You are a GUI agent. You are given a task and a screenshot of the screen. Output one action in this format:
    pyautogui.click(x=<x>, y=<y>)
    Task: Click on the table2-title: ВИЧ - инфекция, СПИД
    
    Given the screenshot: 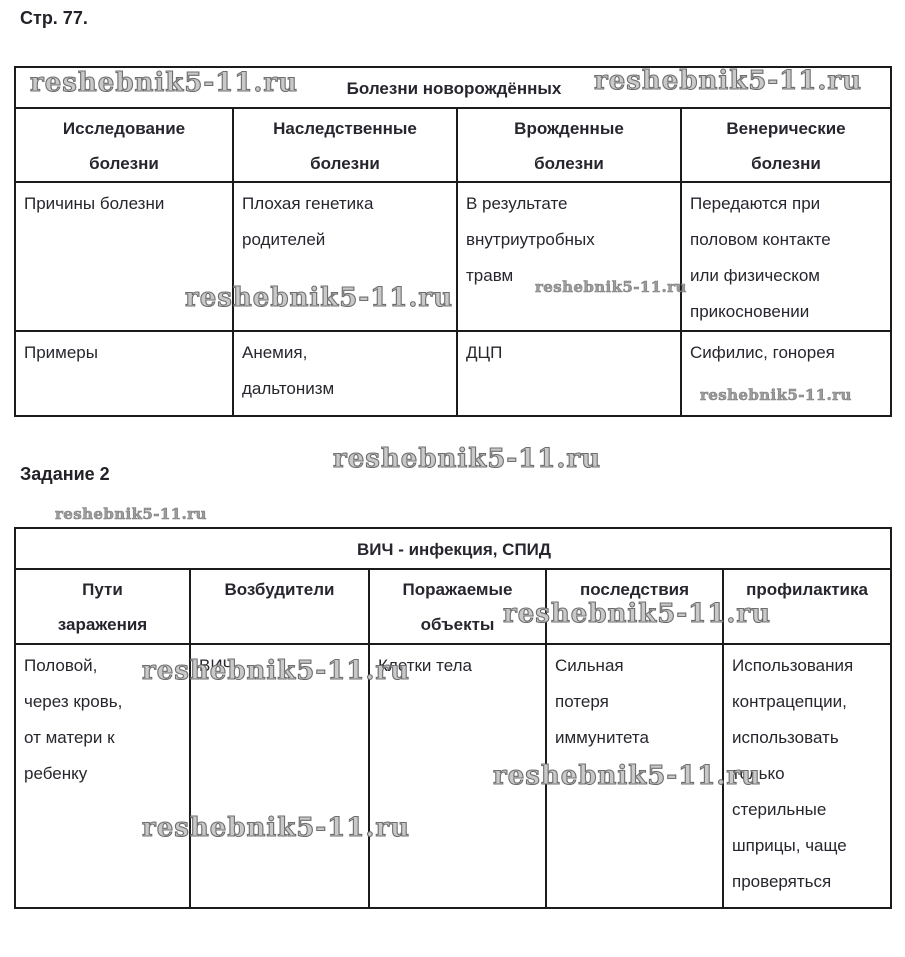 What is the action you would take?
    pyautogui.click(x=453, y=548)
    